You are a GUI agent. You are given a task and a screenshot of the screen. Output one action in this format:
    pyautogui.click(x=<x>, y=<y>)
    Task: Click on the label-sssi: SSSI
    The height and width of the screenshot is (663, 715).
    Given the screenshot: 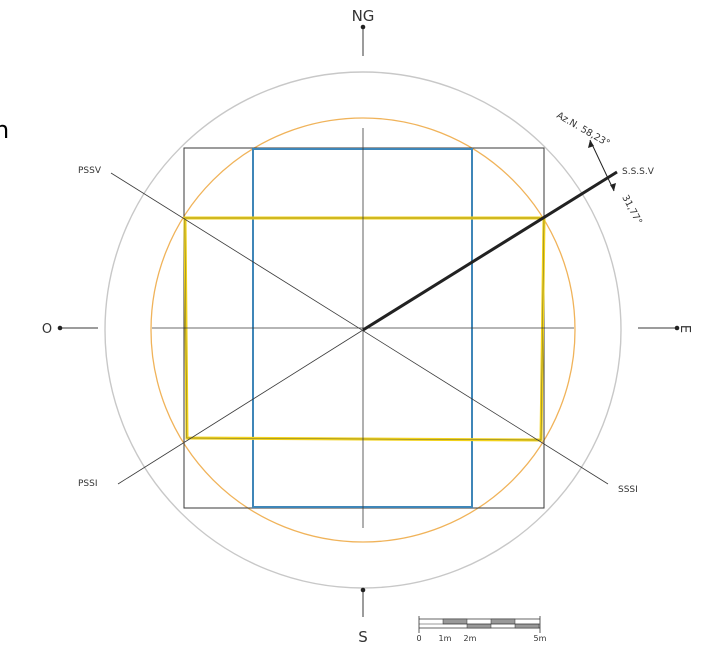 What is the action you would take?
    pyautogui.click(x=628, y=490)
    